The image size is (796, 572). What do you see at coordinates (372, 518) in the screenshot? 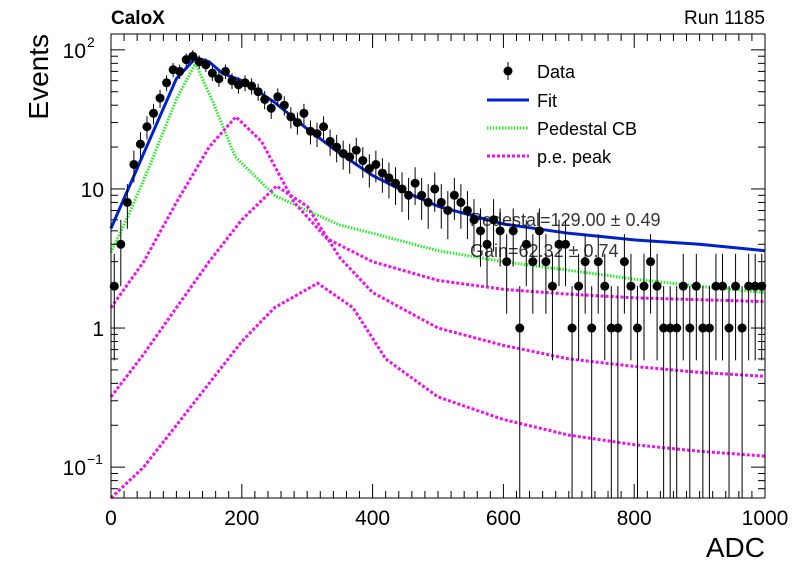
I see `x-tick-label: 400` at bounding box center [372, 518].